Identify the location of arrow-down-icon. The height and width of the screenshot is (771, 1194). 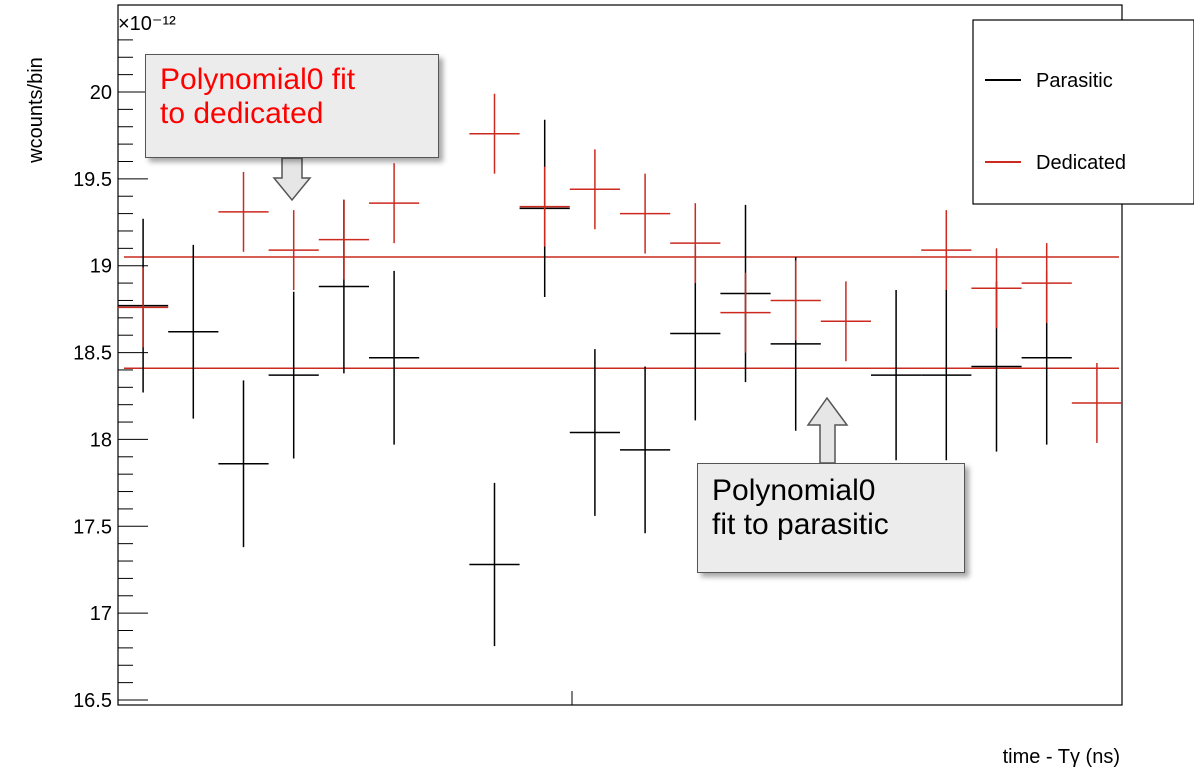
(292, 179).